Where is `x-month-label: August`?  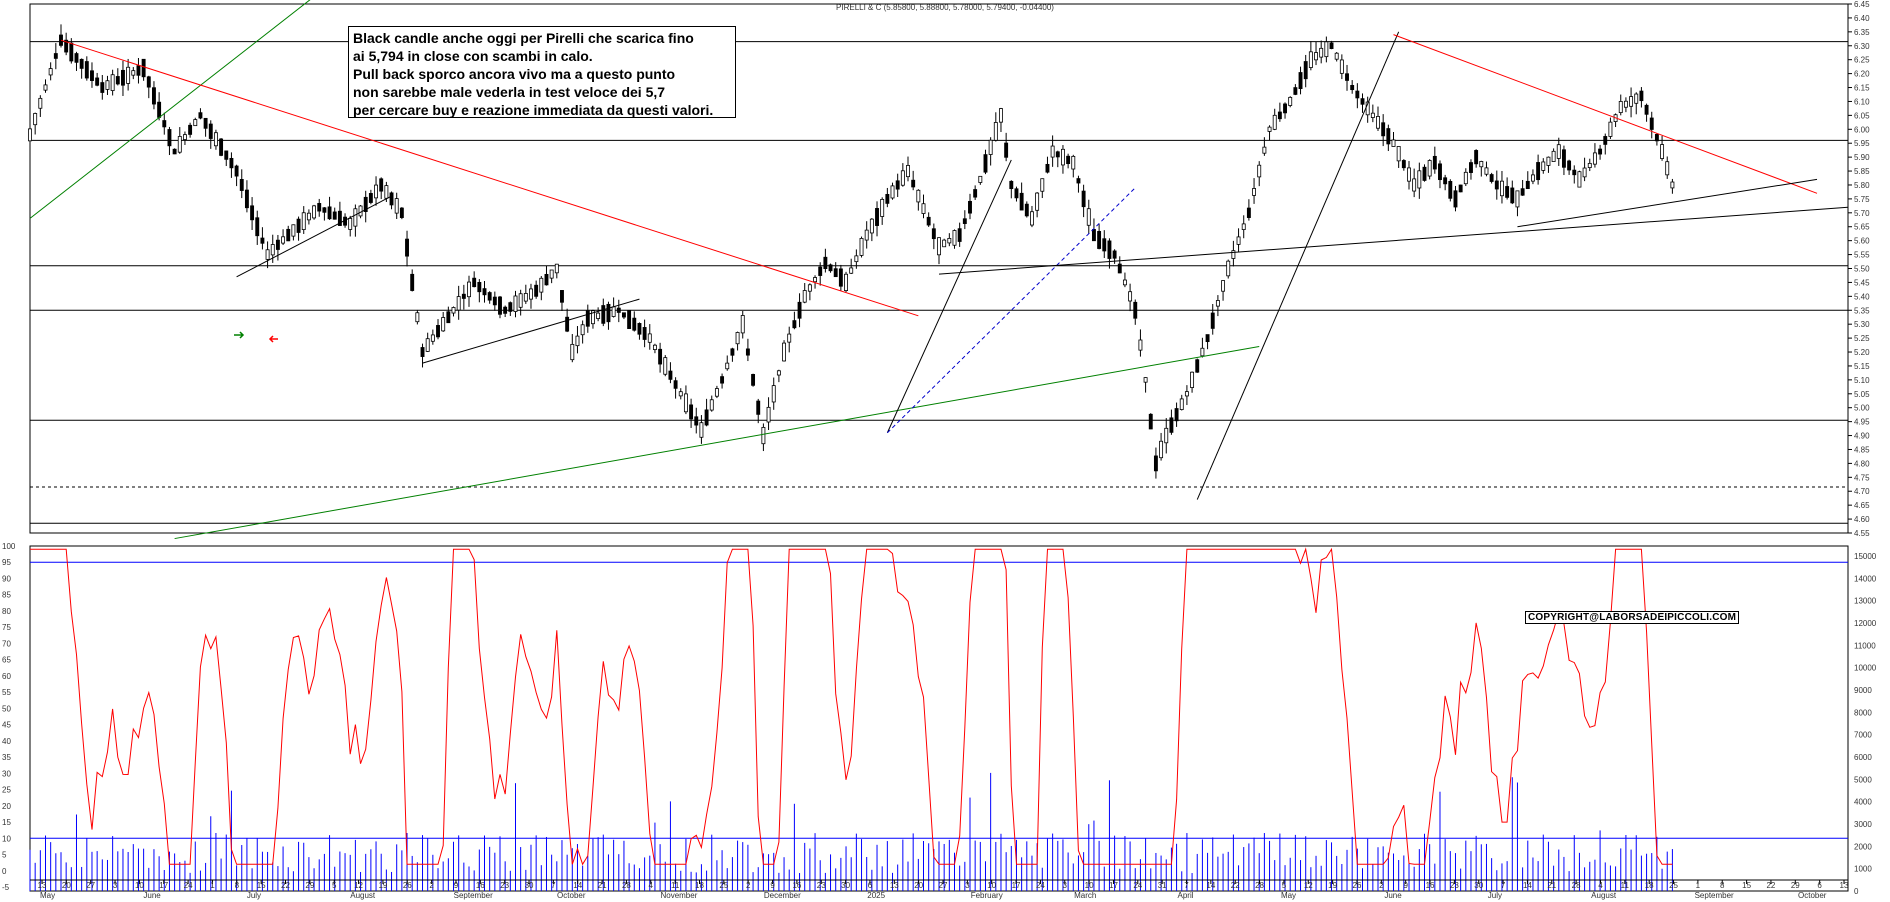 x-month-label: August is located at coordinates (1604, 895).